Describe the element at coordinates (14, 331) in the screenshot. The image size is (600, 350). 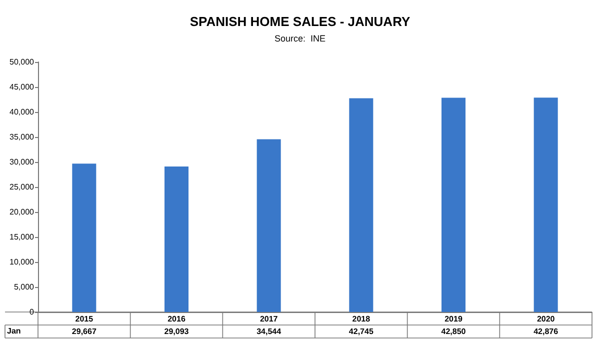
I see `text: Jan` at that location.